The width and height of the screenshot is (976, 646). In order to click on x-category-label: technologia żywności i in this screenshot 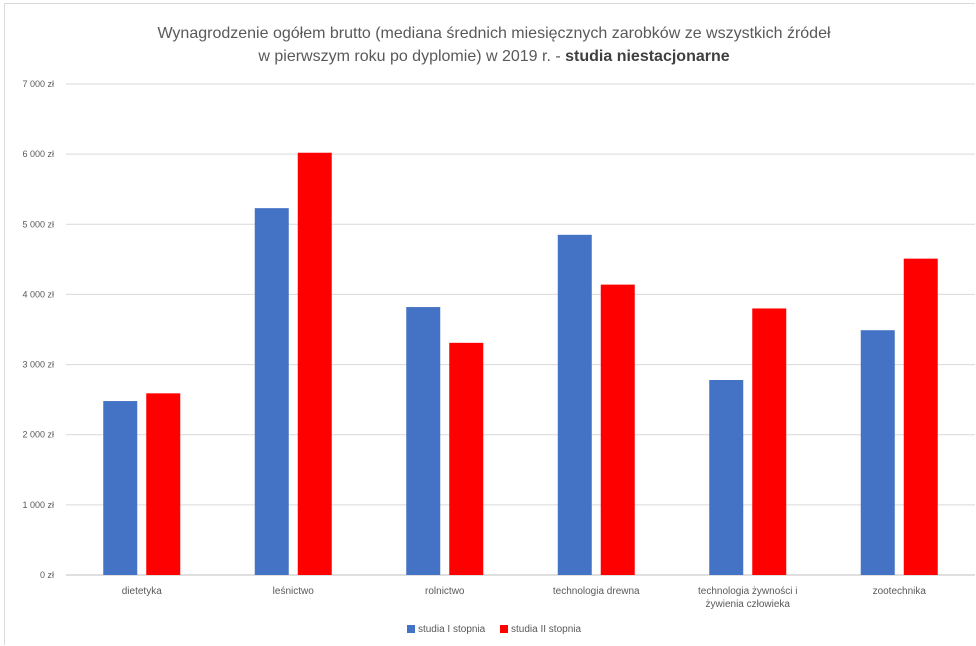, I will do `click(748, 591)`.